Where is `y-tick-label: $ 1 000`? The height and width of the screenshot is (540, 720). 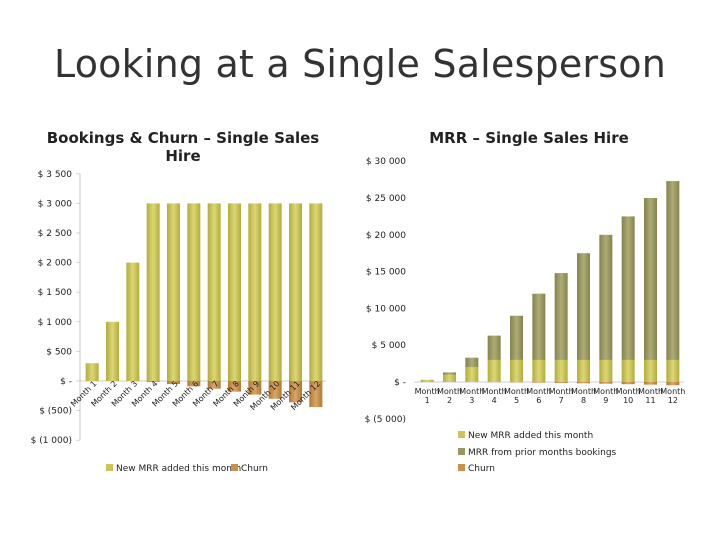
y-tick-label: $ 1 000 is located at coordinates (55, 323).